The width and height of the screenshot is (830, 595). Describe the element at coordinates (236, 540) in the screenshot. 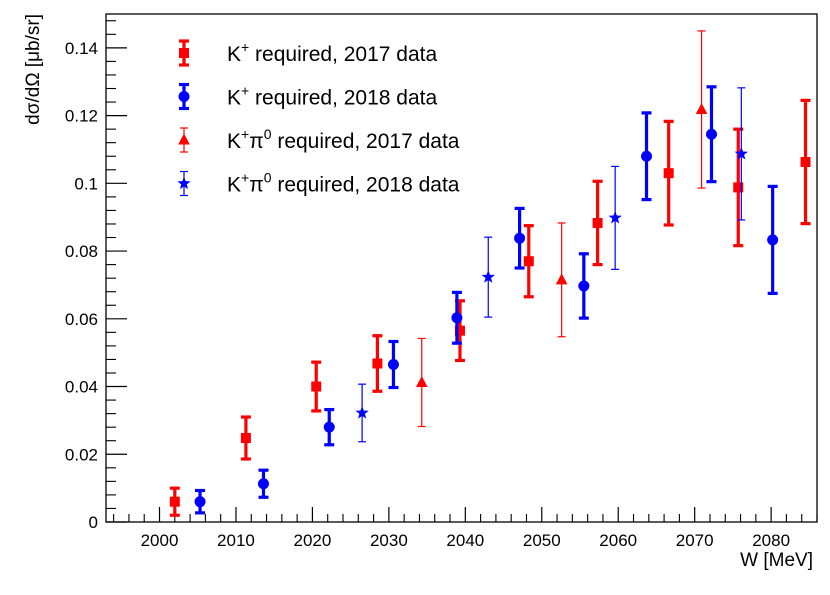

I see `x-tick-label: 2010` at that location.